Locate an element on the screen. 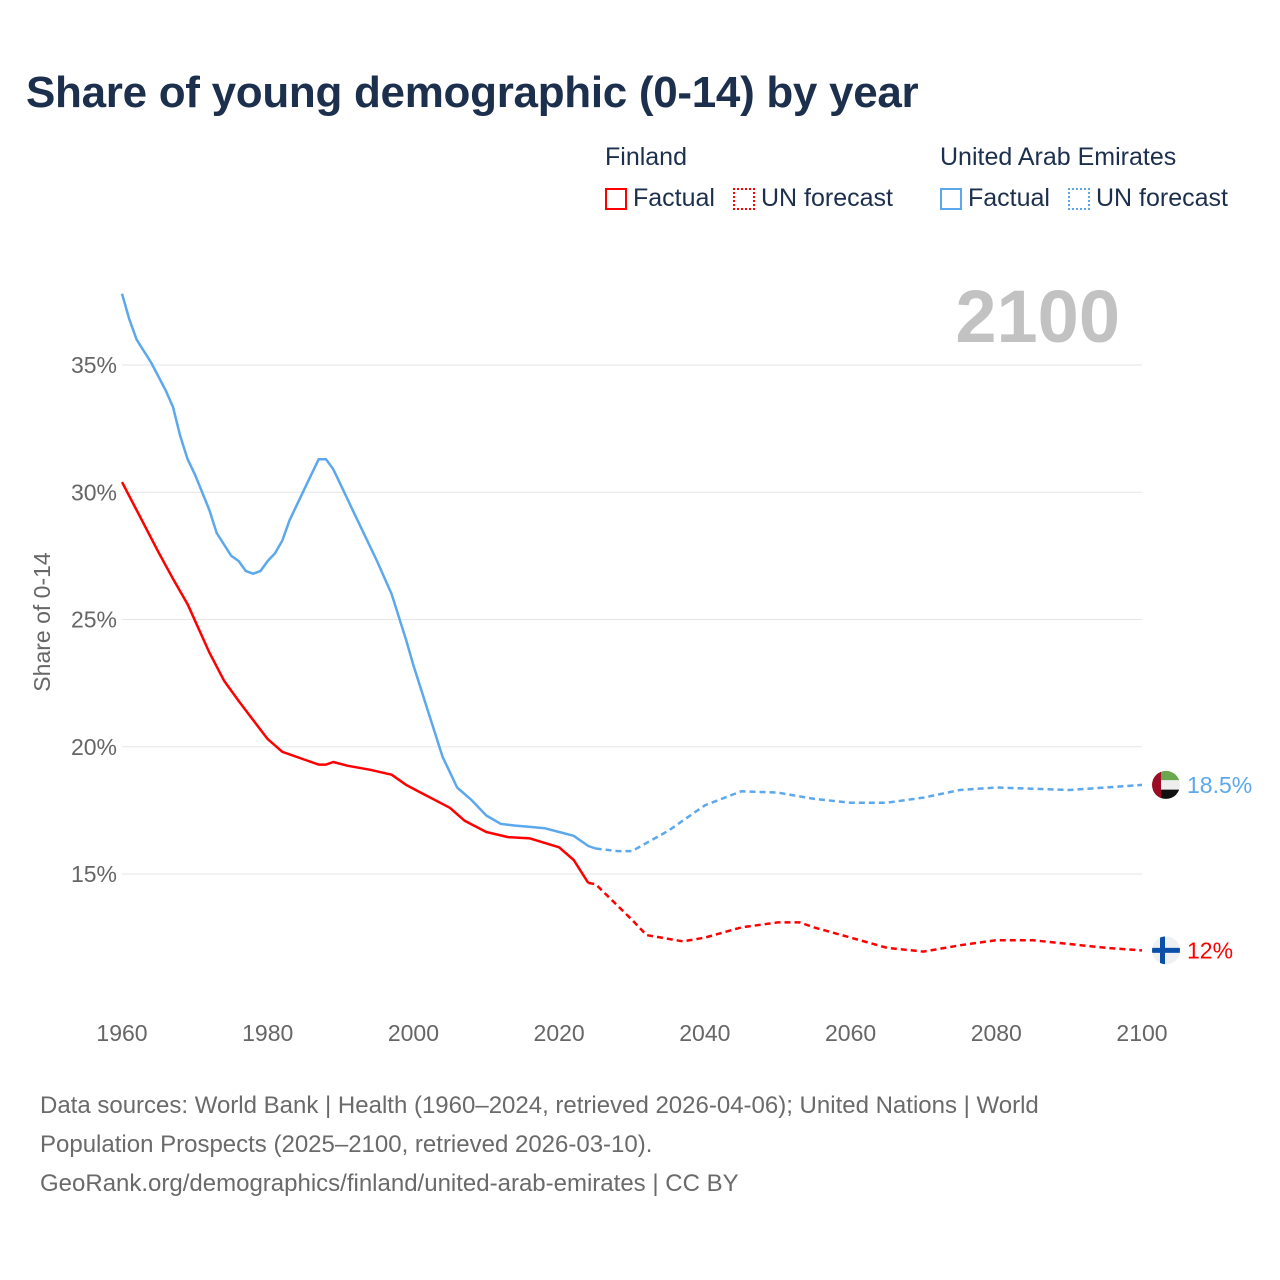 This screenshot has height=1280, width=1280. y-axis-label: Share of 0-14 is located at coordinates (42, 622).